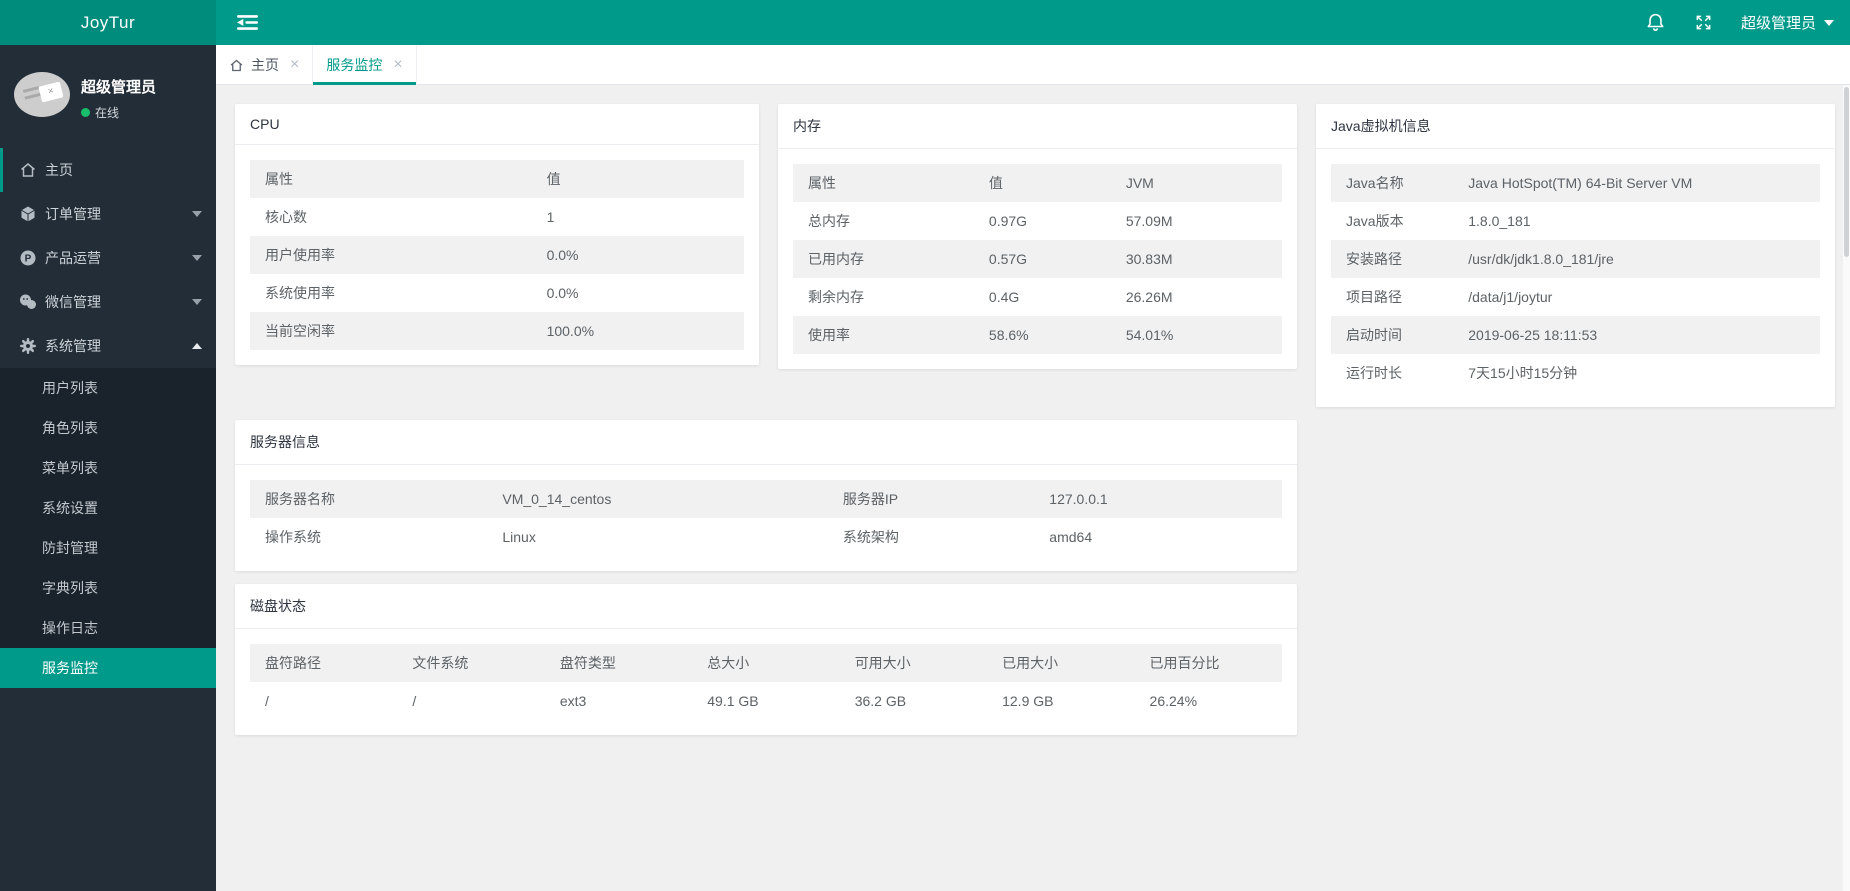 This screenshot has height=891, width=1850. I want to click on table-row: 启动时间 2019-06-25 18:11:53, so click(1575, 335).